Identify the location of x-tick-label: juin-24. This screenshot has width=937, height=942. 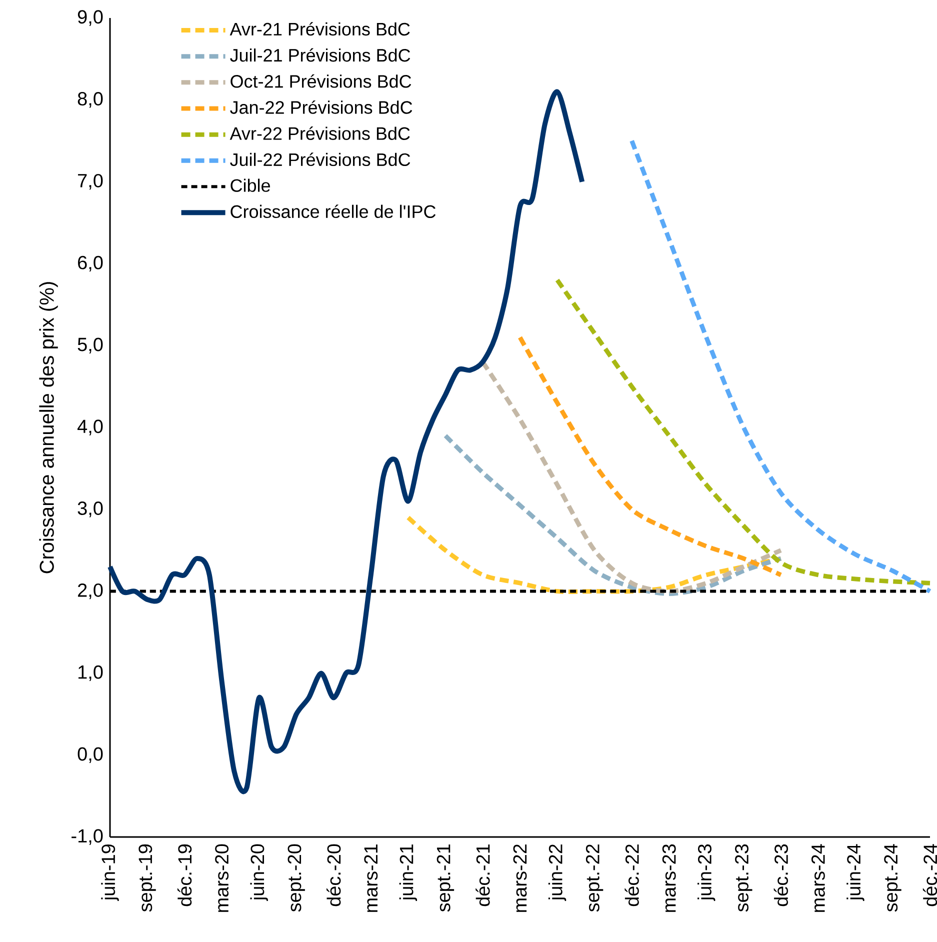
(855, 873).